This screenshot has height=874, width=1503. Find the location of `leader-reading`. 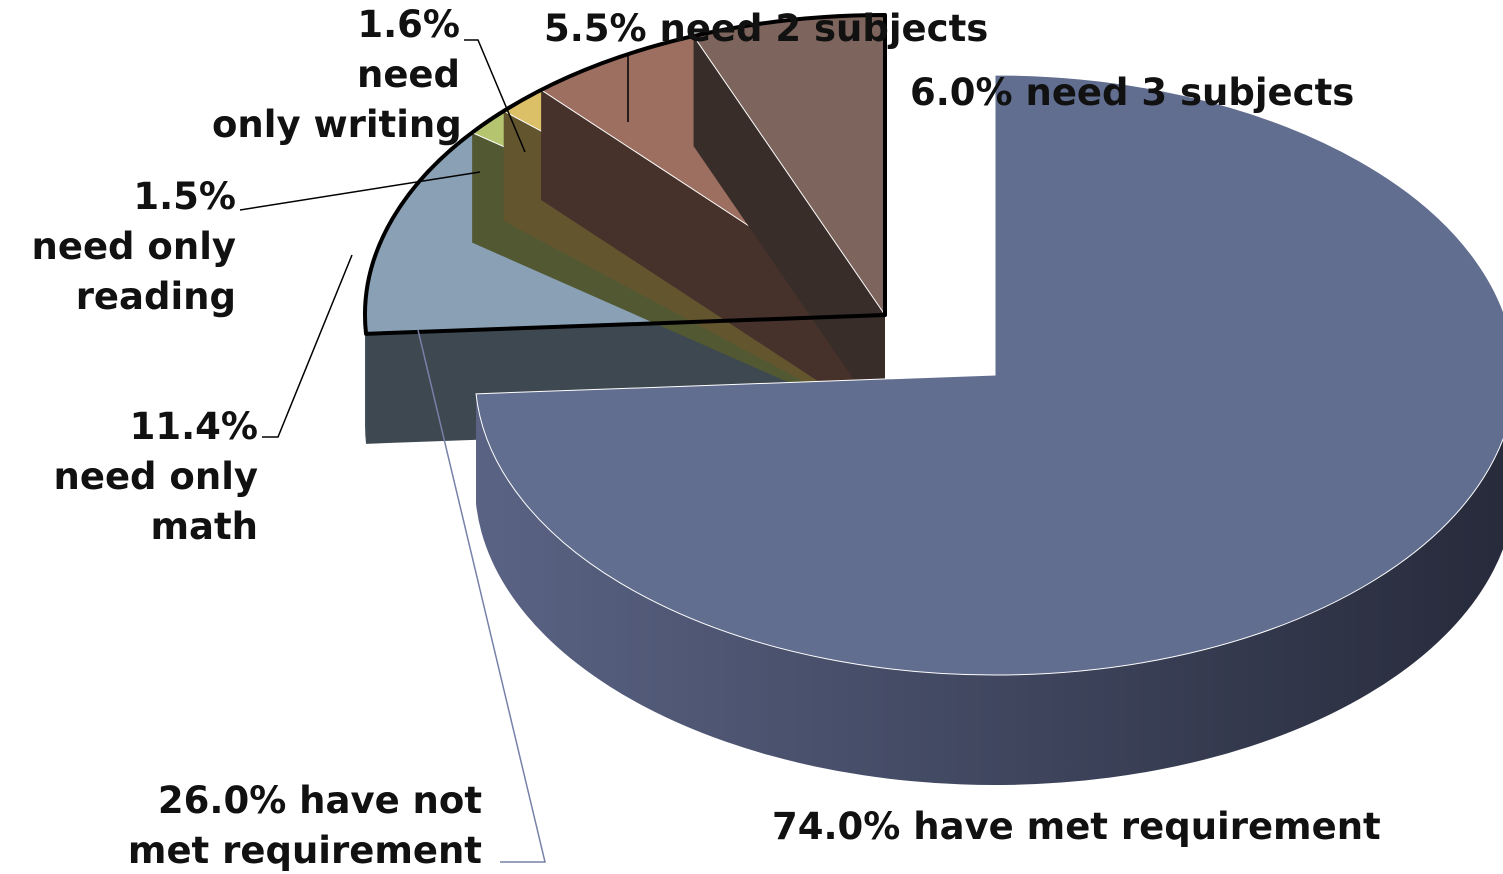

leader-reading is located at coordinates (360, 191).